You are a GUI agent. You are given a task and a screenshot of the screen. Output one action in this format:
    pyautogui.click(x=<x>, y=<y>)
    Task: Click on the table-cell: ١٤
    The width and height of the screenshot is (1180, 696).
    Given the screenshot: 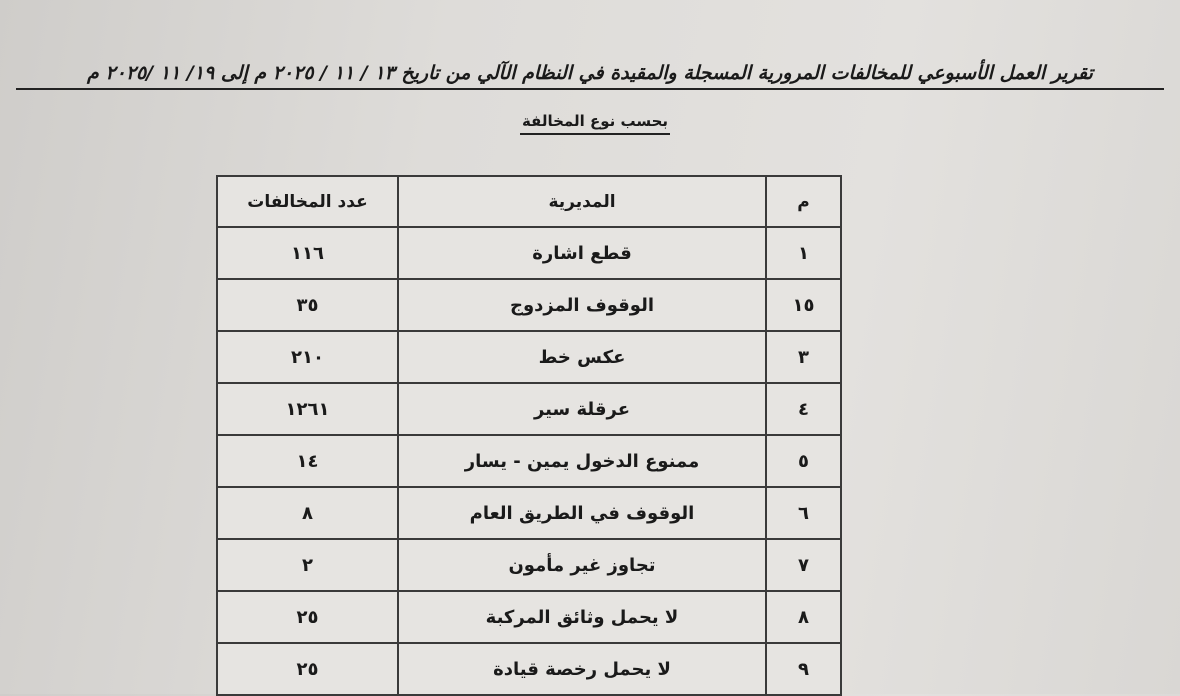 What is the action you would take?
    pyautogui.click(x=307, y=461)
    